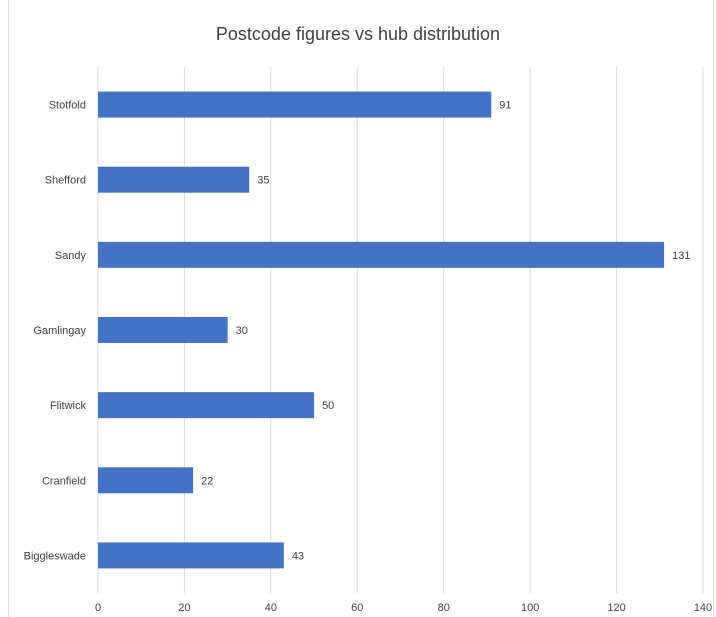 Image resolution: width=716 pixels, height=617 pixels. What do you see at coordinates (530, 608) in the screenshot?
I see `x-tick-label: 100` at bounding box center [530, 608].